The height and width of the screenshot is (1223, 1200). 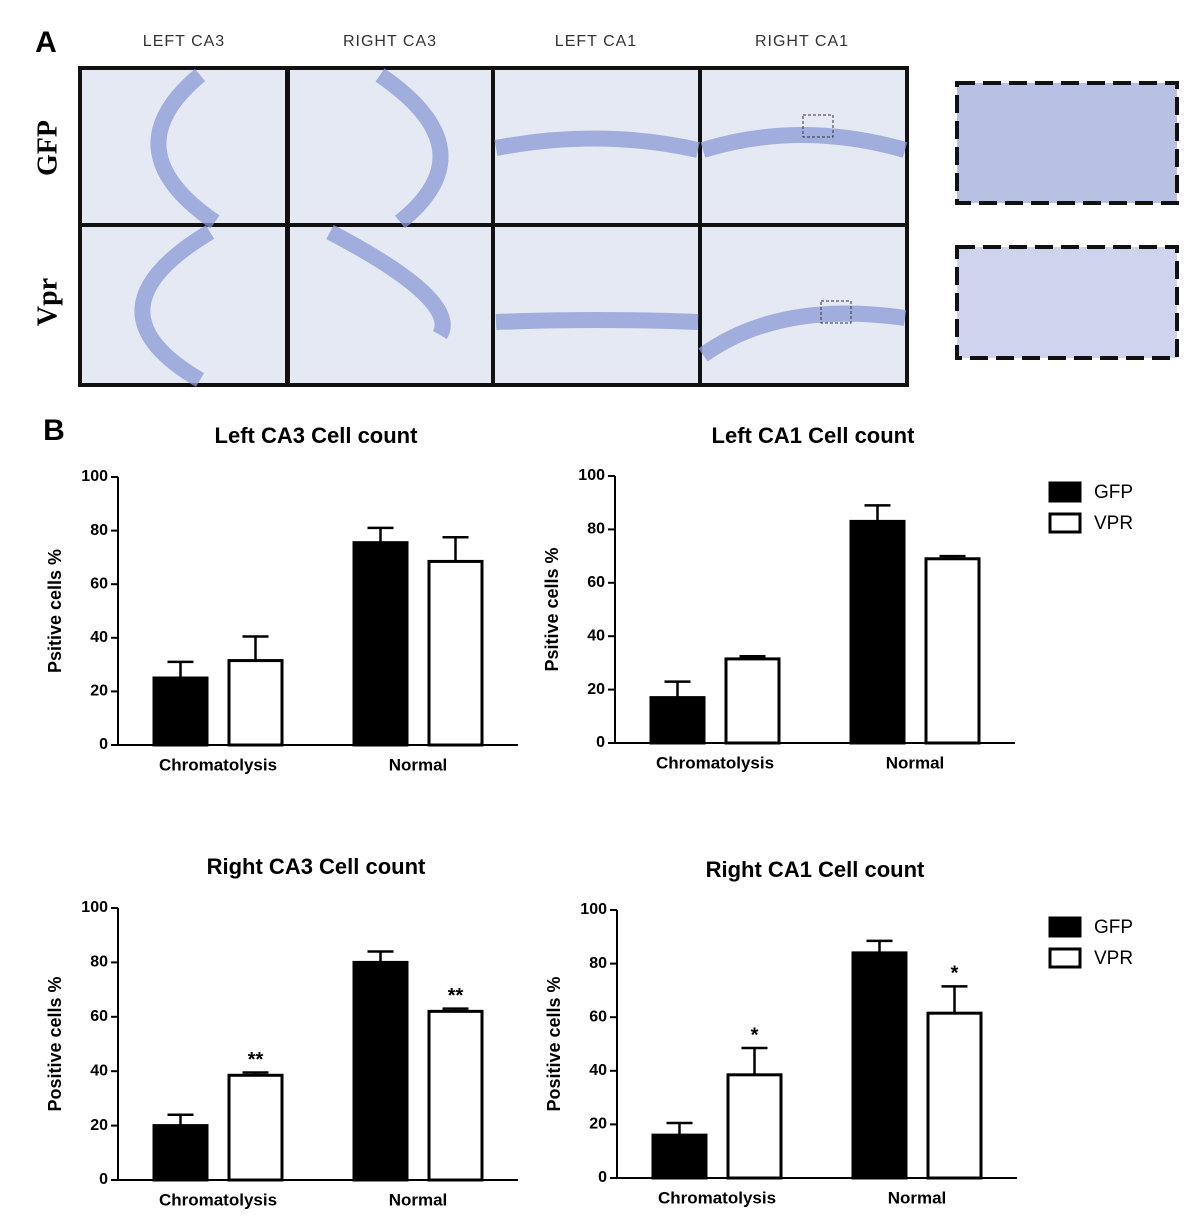 What do you see at coordinates (47, 148) in the screenshot?
I see `row-label: GFP` at bounding box center [47, 148].